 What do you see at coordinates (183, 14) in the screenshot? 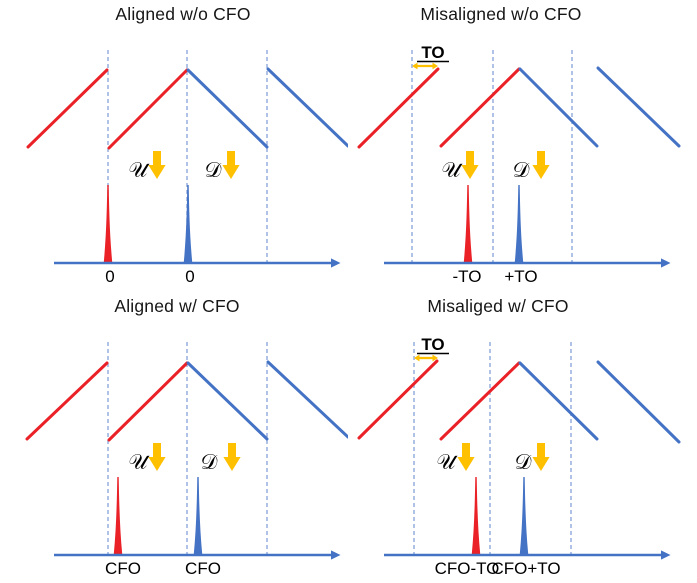
I see `panel-title: Aligned w/o CFO` at bounding box center [183, 14].